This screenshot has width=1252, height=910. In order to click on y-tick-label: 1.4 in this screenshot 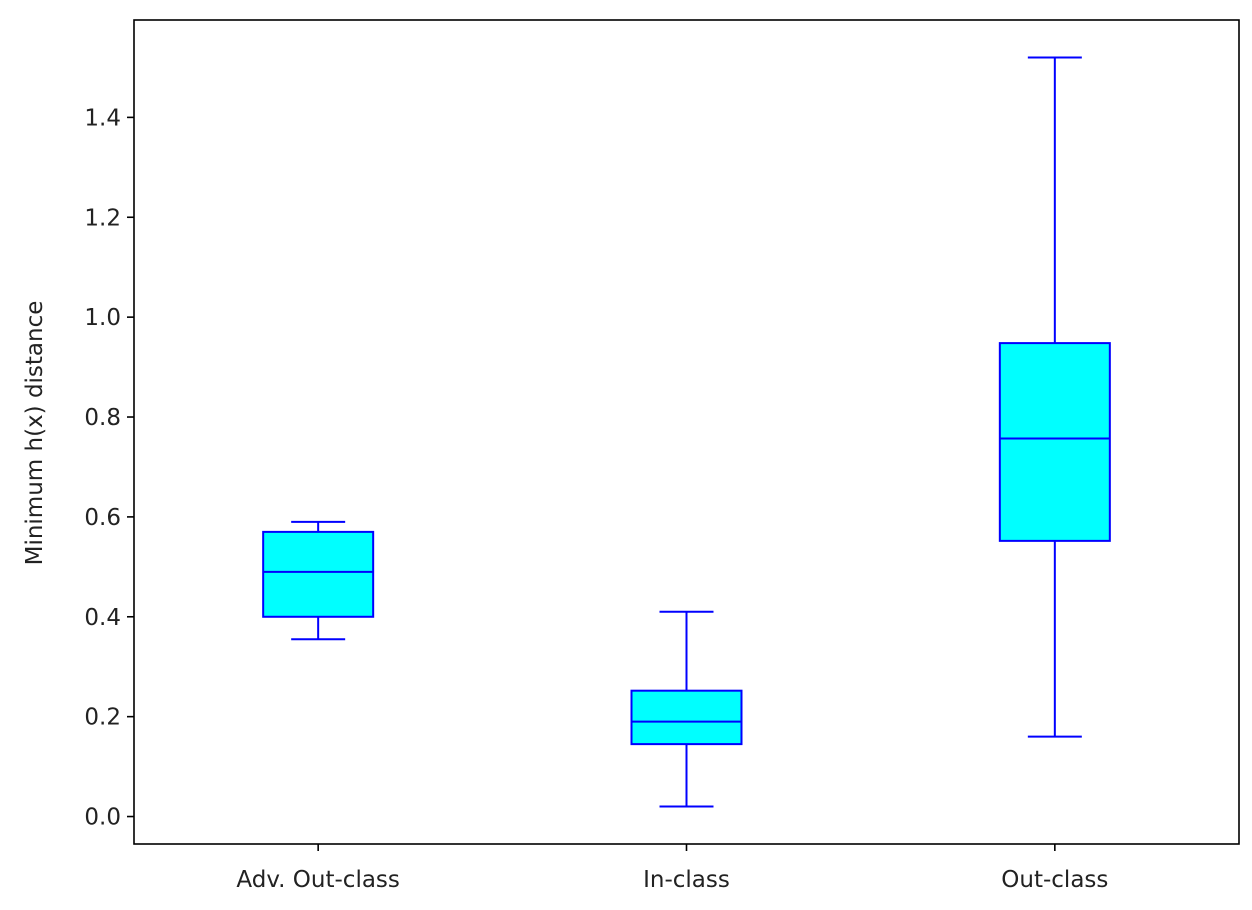, I will do `click(102, 118)`.